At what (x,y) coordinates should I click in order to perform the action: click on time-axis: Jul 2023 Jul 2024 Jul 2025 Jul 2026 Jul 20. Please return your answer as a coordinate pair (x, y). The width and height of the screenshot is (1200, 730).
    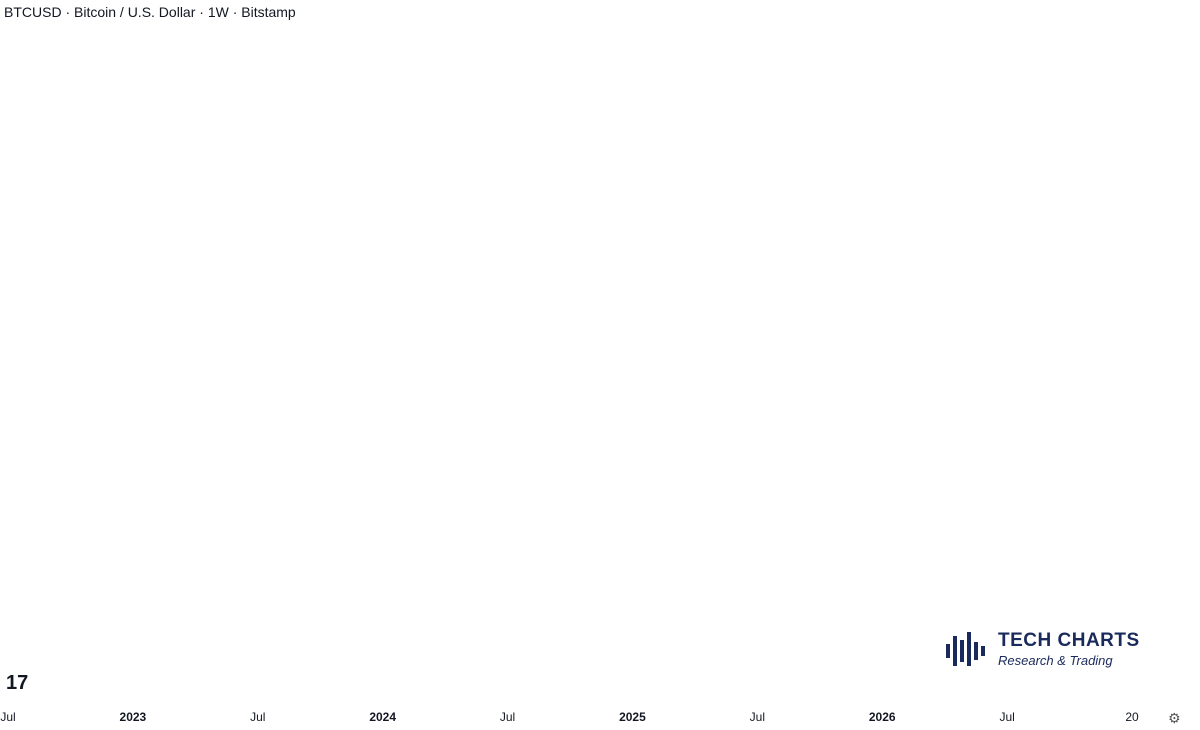
    Looking at the image, I should click on (569, 717).